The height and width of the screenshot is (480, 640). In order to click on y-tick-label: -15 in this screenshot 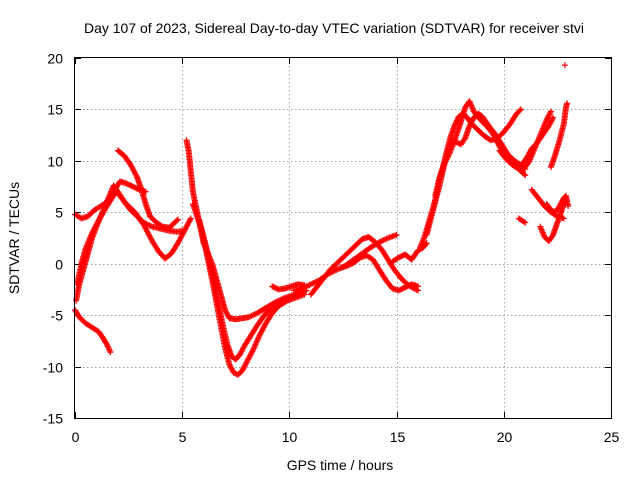, I will do `click(53, 419)`.